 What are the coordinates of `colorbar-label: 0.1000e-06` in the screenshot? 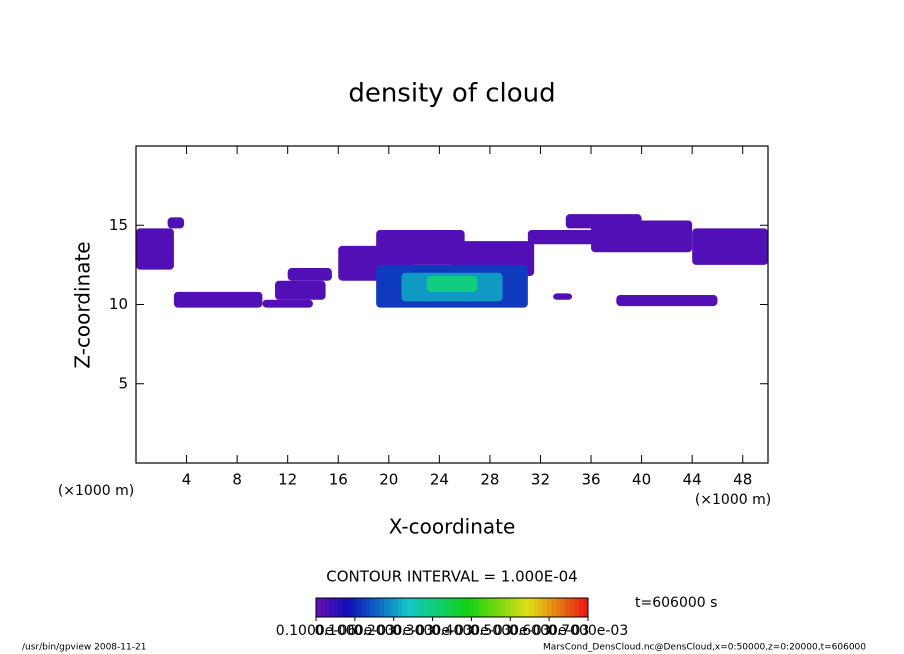 It's located at (316, 631).